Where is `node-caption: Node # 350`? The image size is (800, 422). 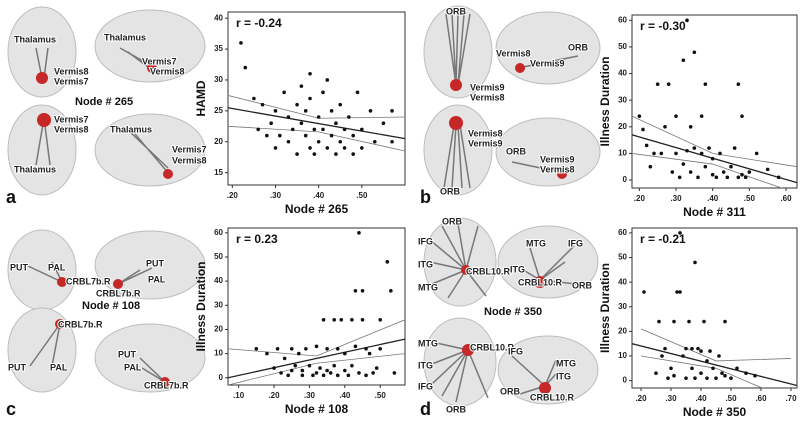
node-caption: Node # 350 is located at coordinates (513, 312).